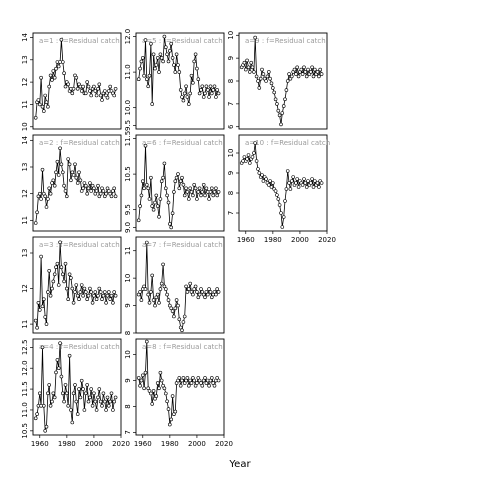 The height and width of the screenshot is (480, 480). Describe the element at coordinates (174, 182) in the screenshot. I see `panel-6: 9.0 9.5 10.5 11.5 a=6 : f=Residual catch` at that location.